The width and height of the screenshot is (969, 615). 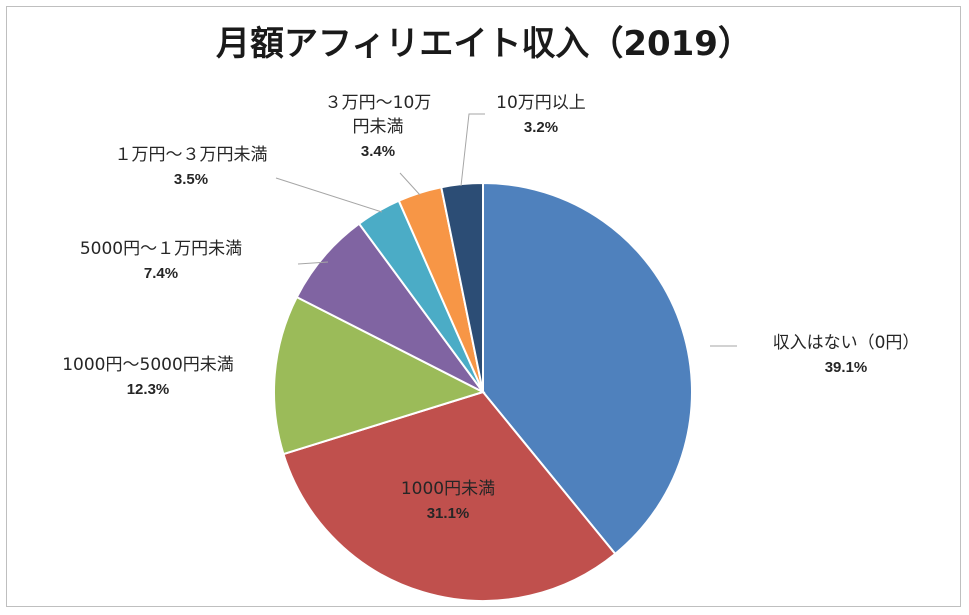 I want to click on slice-percent-5: 3.4%, so click(x=378, y=151).